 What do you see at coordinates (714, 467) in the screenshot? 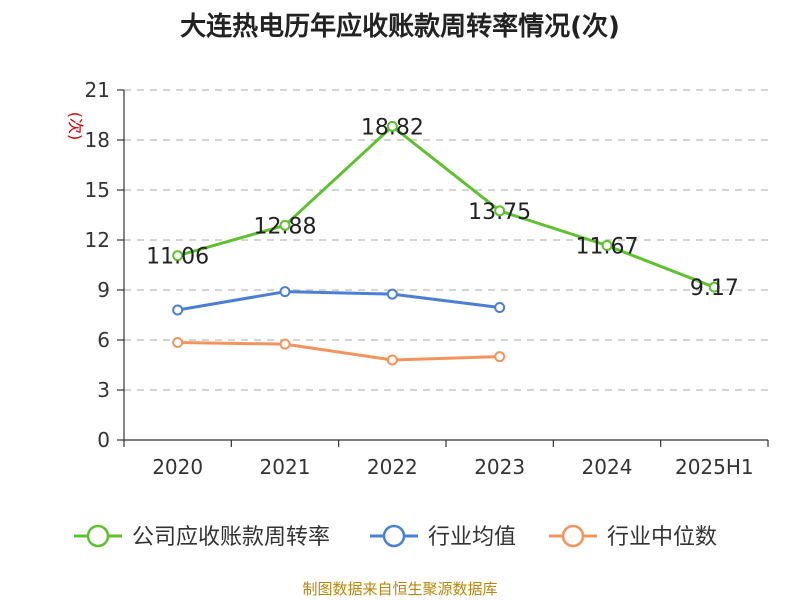
I see `x-tick-label: 2025H1` at bounding box center [714, 467].